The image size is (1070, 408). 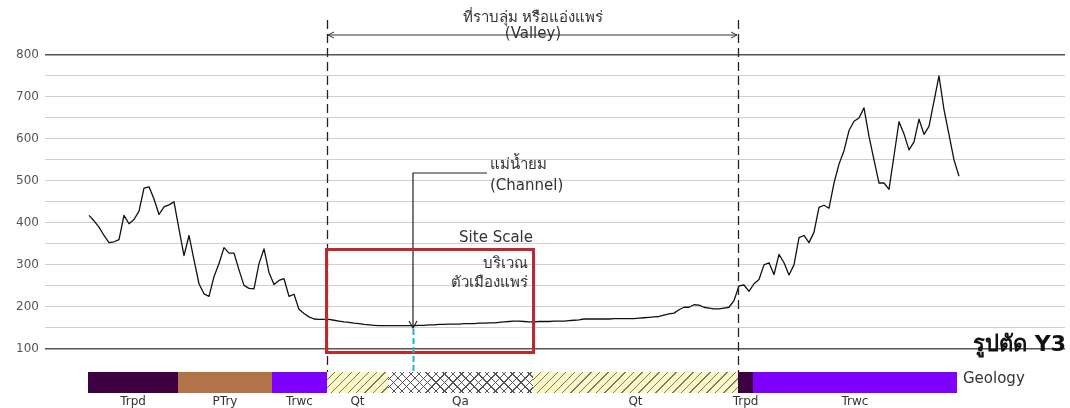 What do you see at coordinates (225, 401) in the screenshot?
I see `text: PTry` at bounding box center [225, 401].